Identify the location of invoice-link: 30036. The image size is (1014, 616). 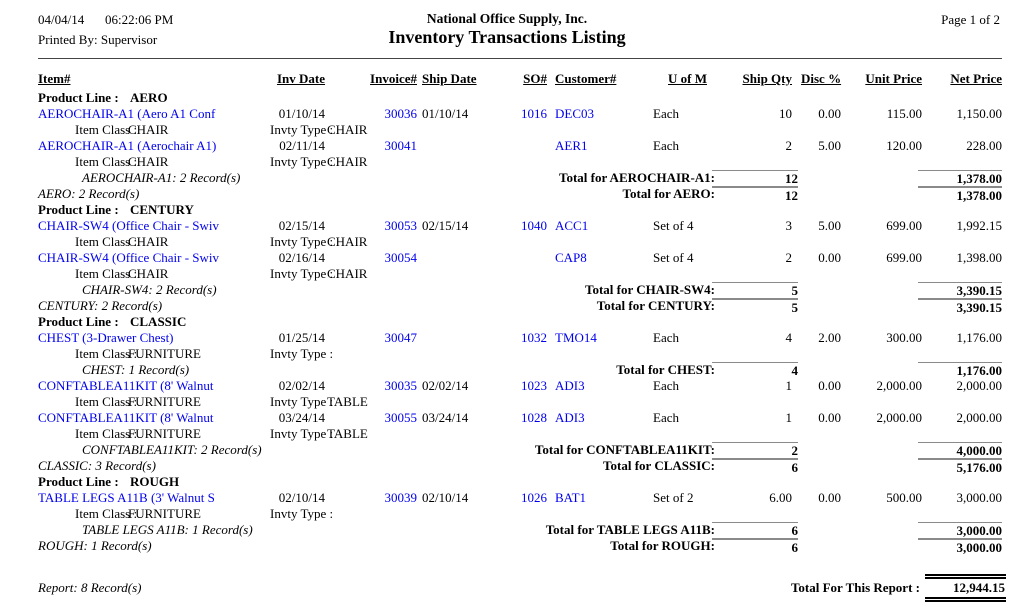
(401, 113).